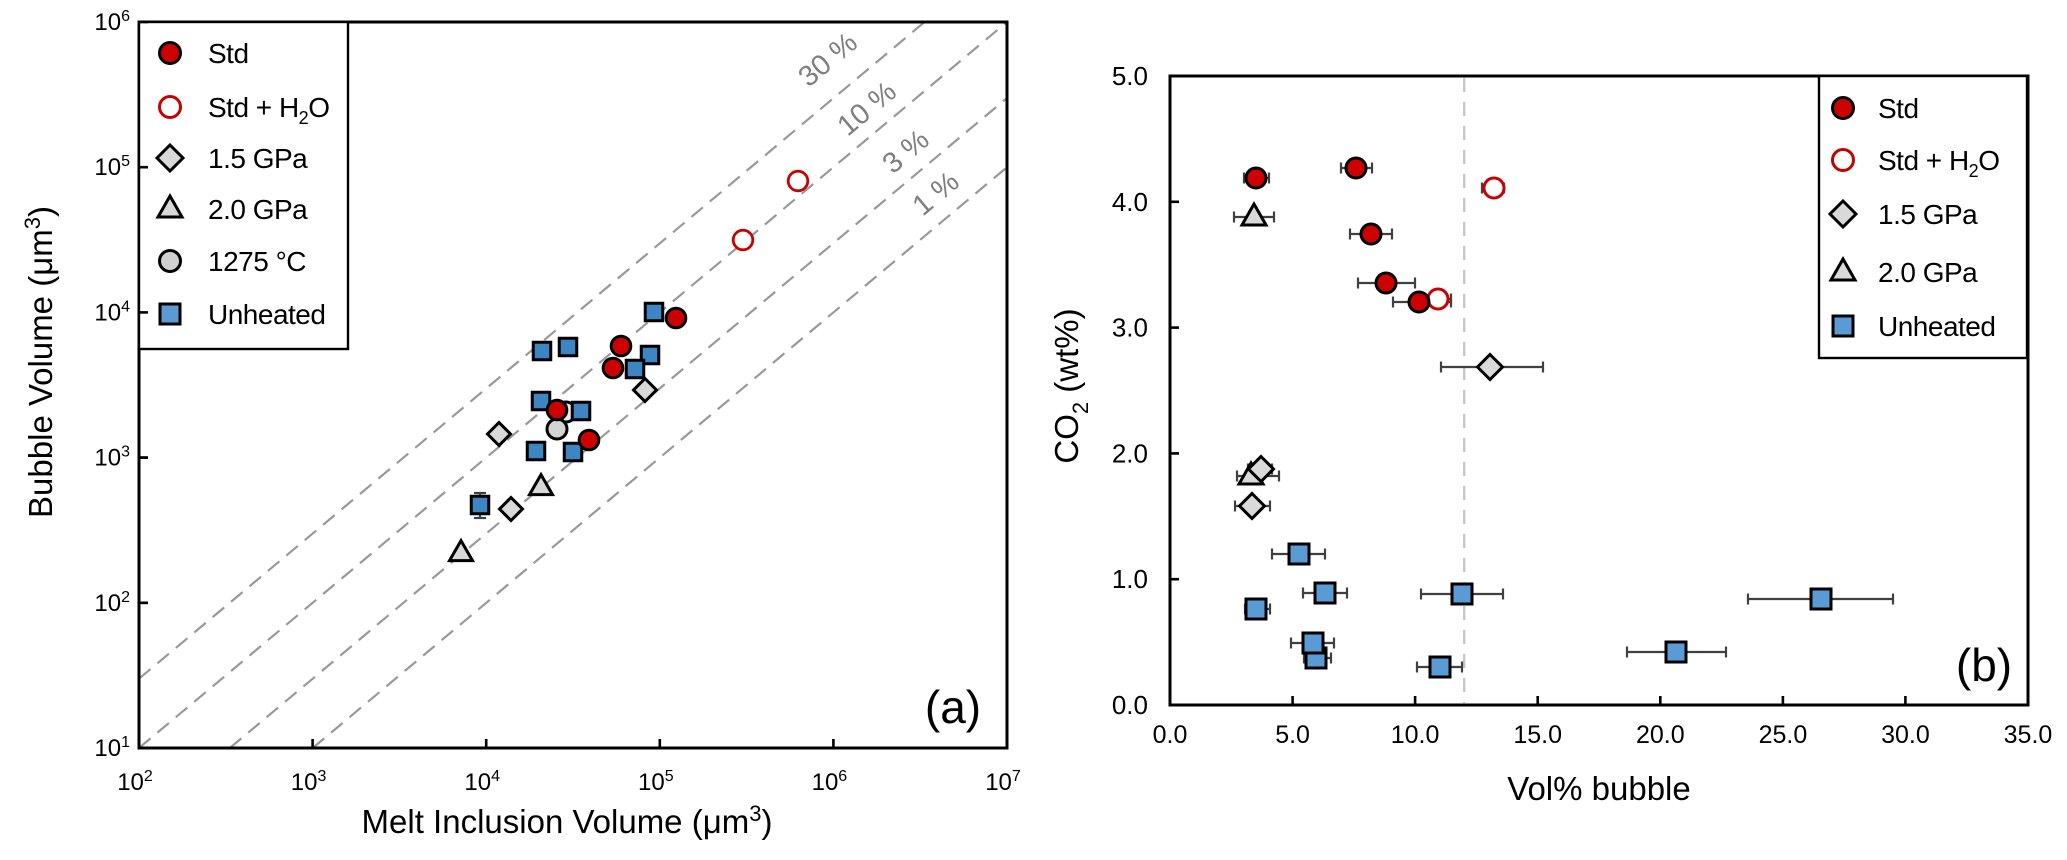  I want to click on svg-text: 2.0, so click(1130, 453).